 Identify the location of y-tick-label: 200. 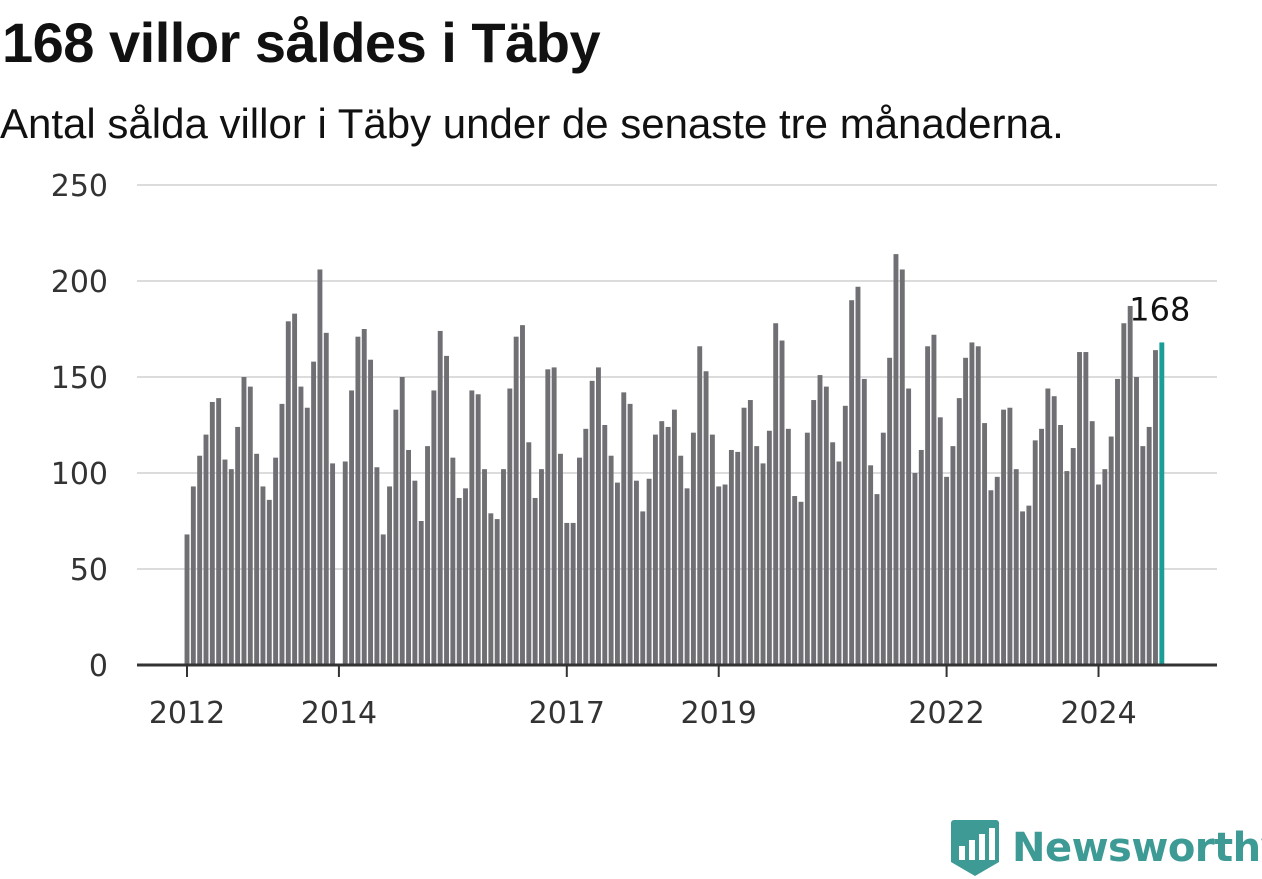
(79, 282).